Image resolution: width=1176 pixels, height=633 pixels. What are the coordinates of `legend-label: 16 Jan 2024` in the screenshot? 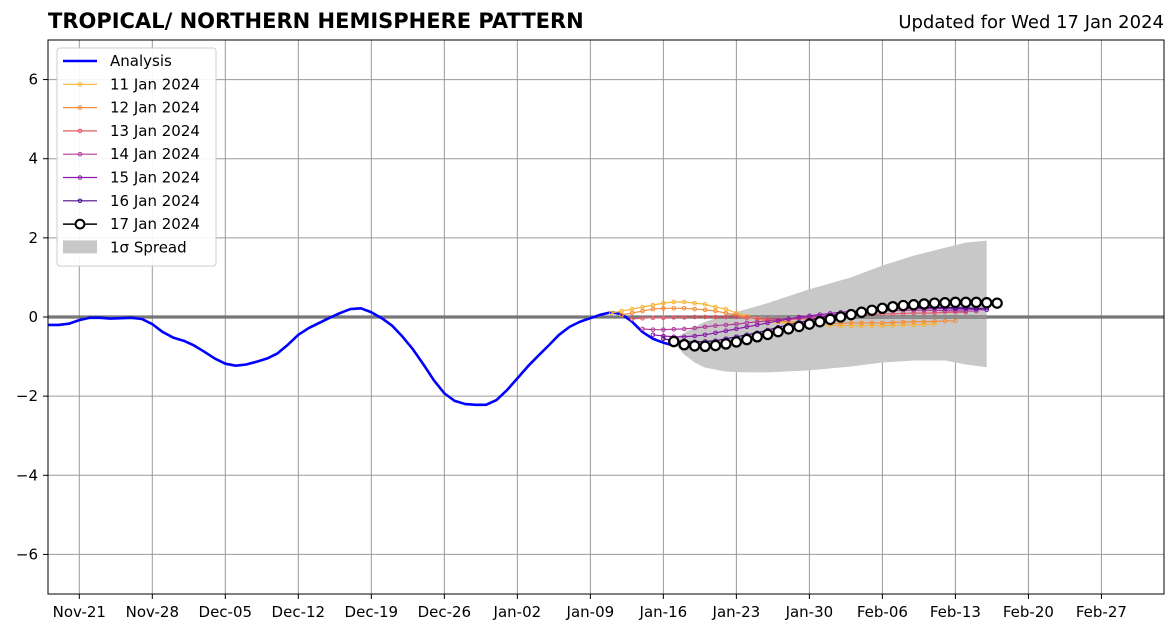 It's located at (155, 201).